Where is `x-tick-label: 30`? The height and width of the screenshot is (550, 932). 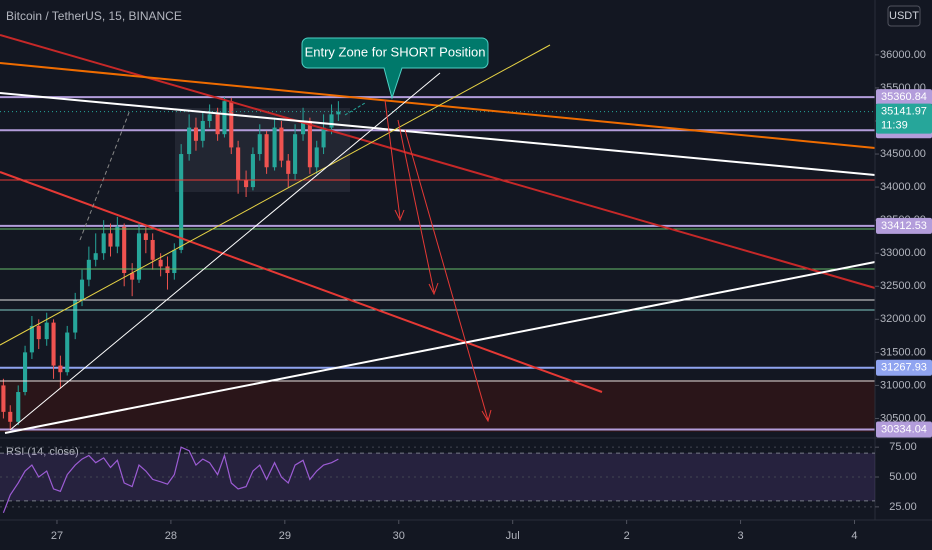 x-tick-label: 30 is located at coordinates (399, 536).